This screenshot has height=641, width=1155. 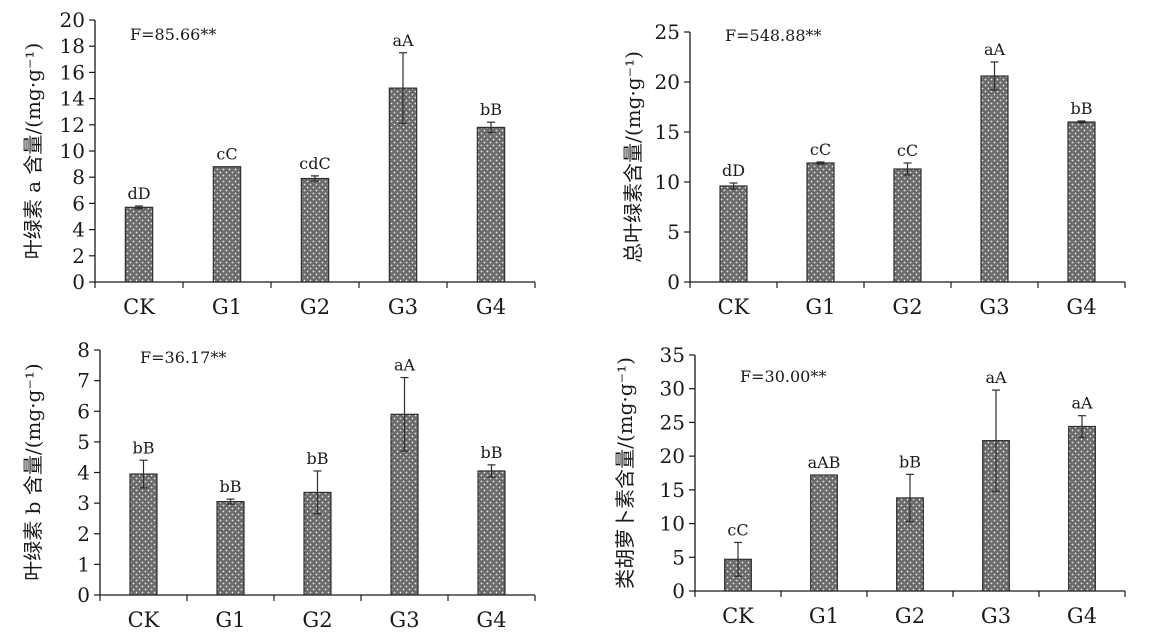 What do you see at coordinates (33, 471) in the screenshot?
I see `y-axis-label: 叶绿素 b 含量/(mg·g⁻¹)` at bounding box center [33, 471].